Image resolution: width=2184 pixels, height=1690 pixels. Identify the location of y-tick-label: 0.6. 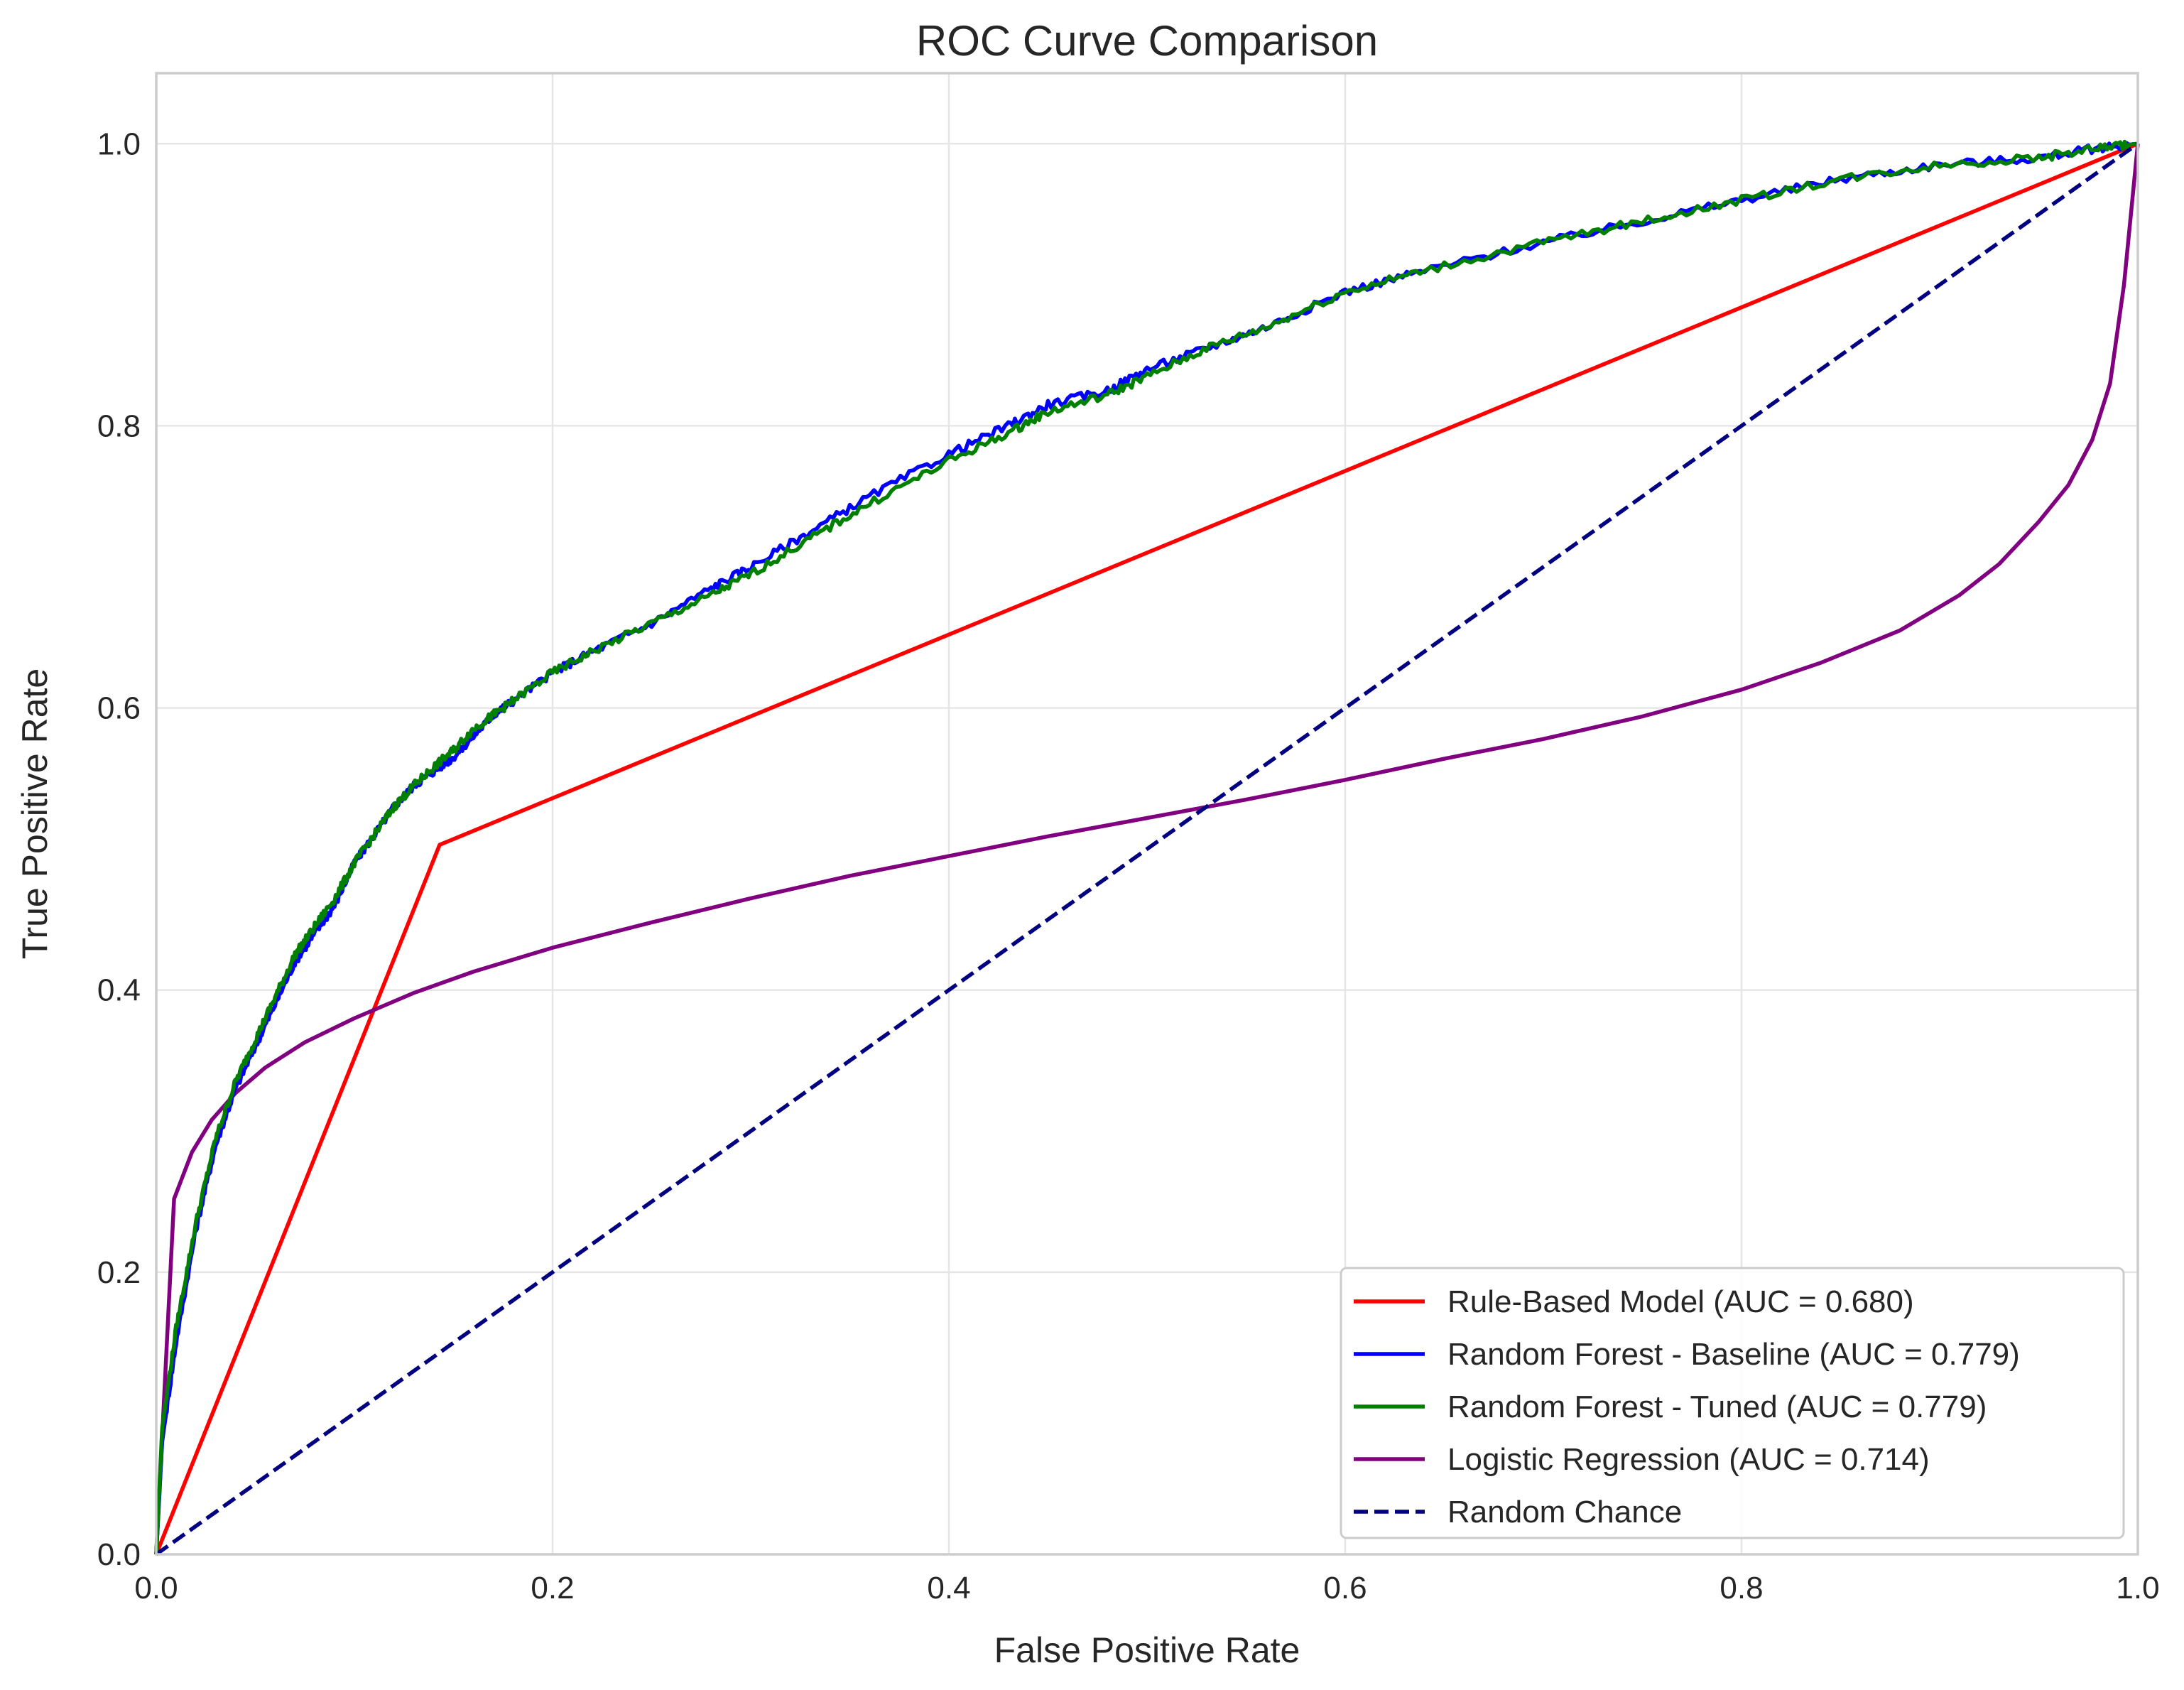
(119, 708).